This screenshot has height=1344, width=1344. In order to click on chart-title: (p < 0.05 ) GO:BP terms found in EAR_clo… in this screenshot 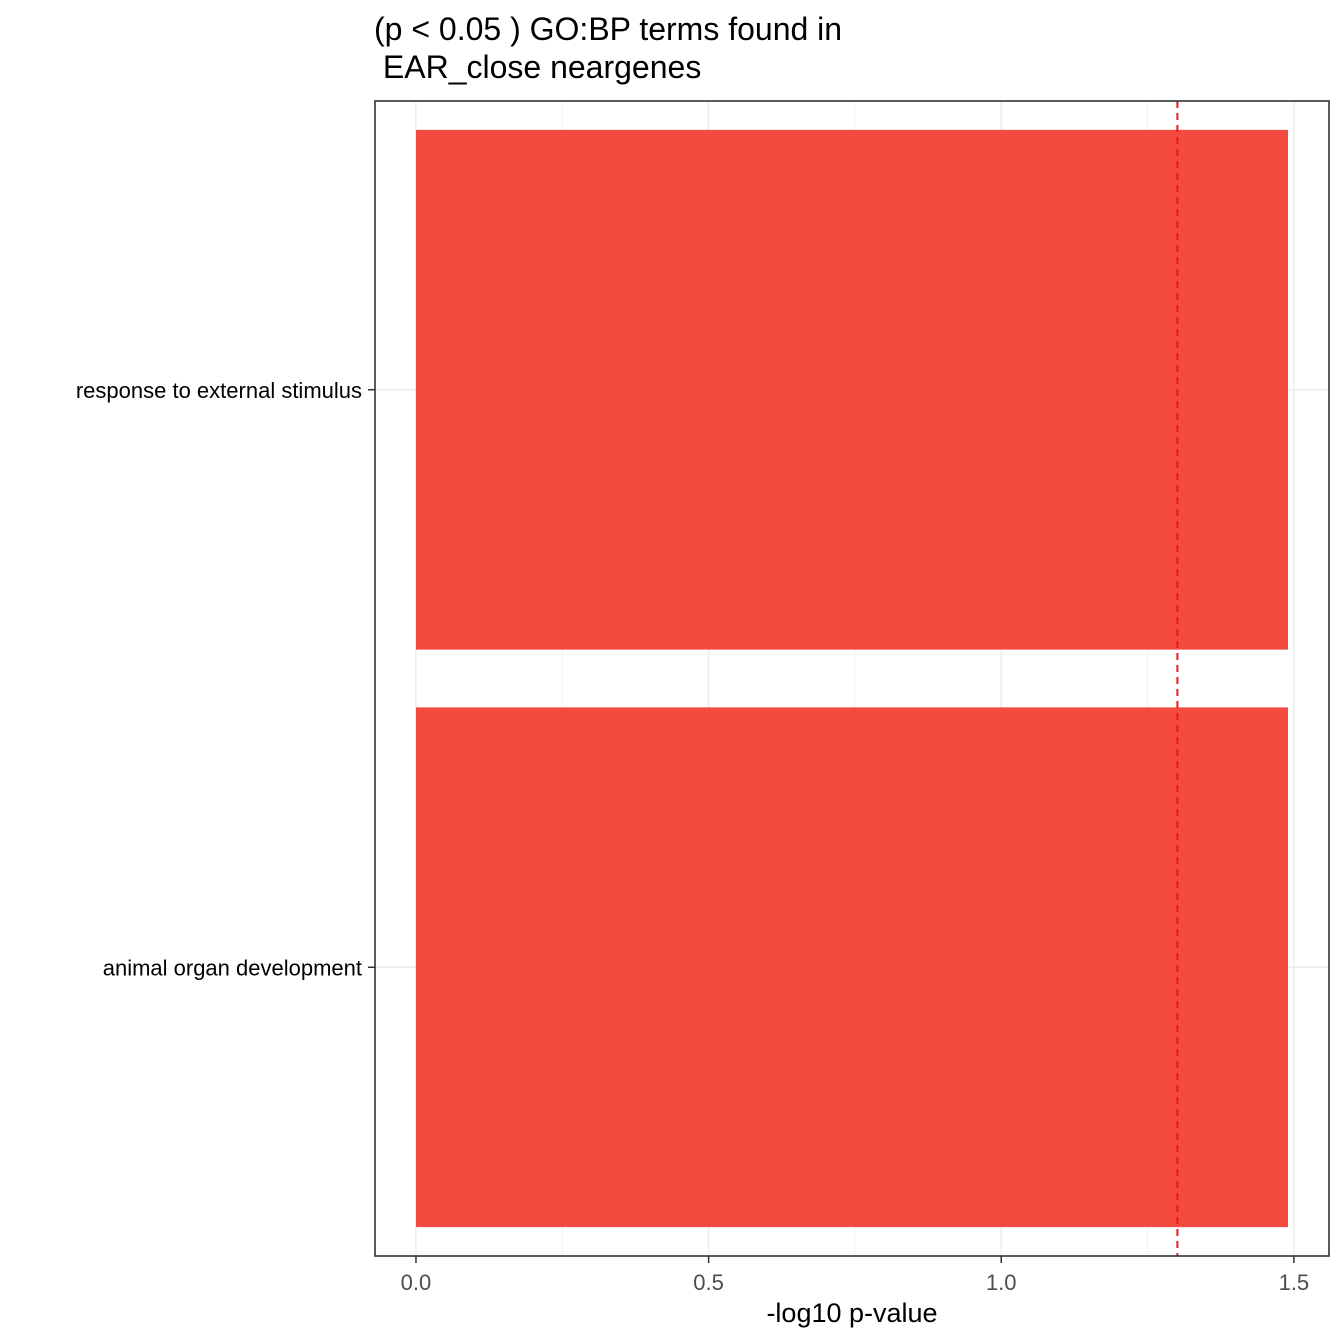, I will do `click(608, 48)`.